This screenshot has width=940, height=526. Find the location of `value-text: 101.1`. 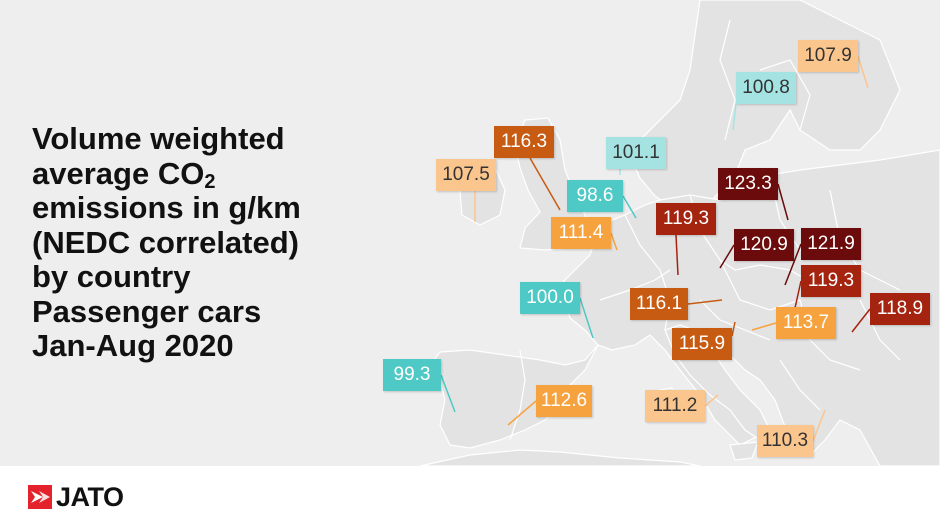

value-text: 101.1 is located at coordinates (636, 152).